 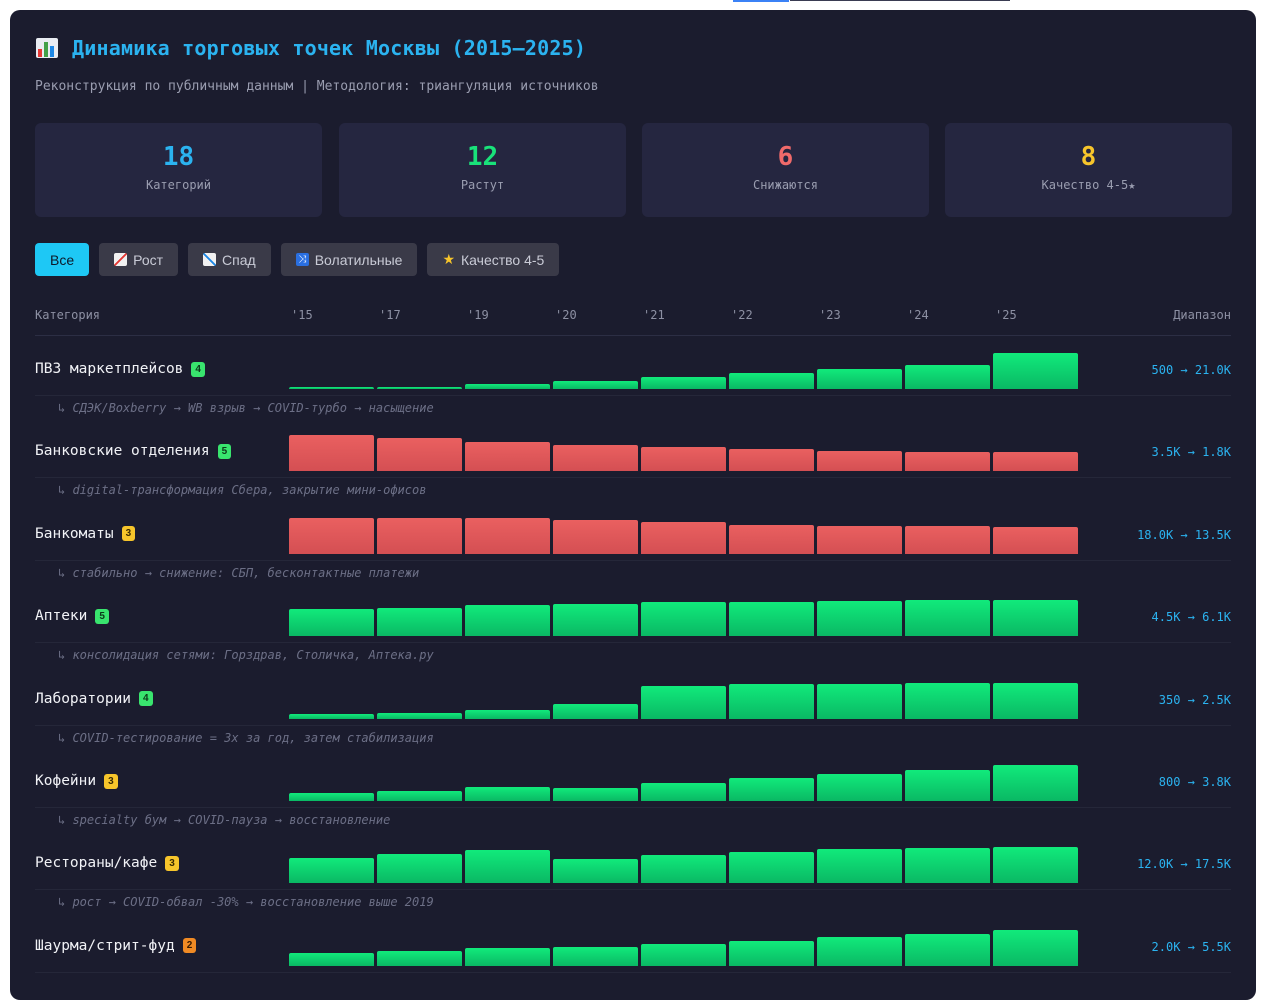 I want to click on year-tick-label: '22, so click(x=742, y=315).